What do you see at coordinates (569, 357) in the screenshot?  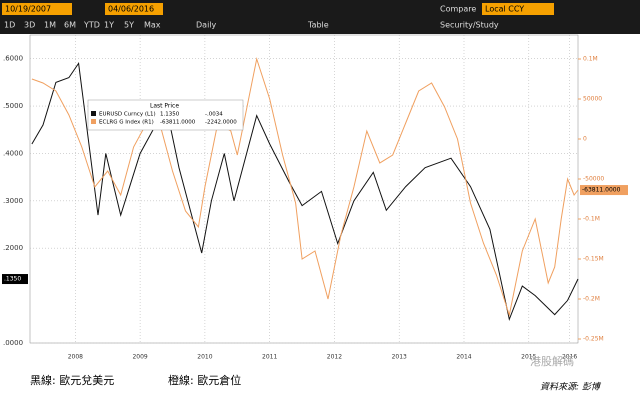 I see `x-tick-label: 2016` at bounding box center [569, 357].